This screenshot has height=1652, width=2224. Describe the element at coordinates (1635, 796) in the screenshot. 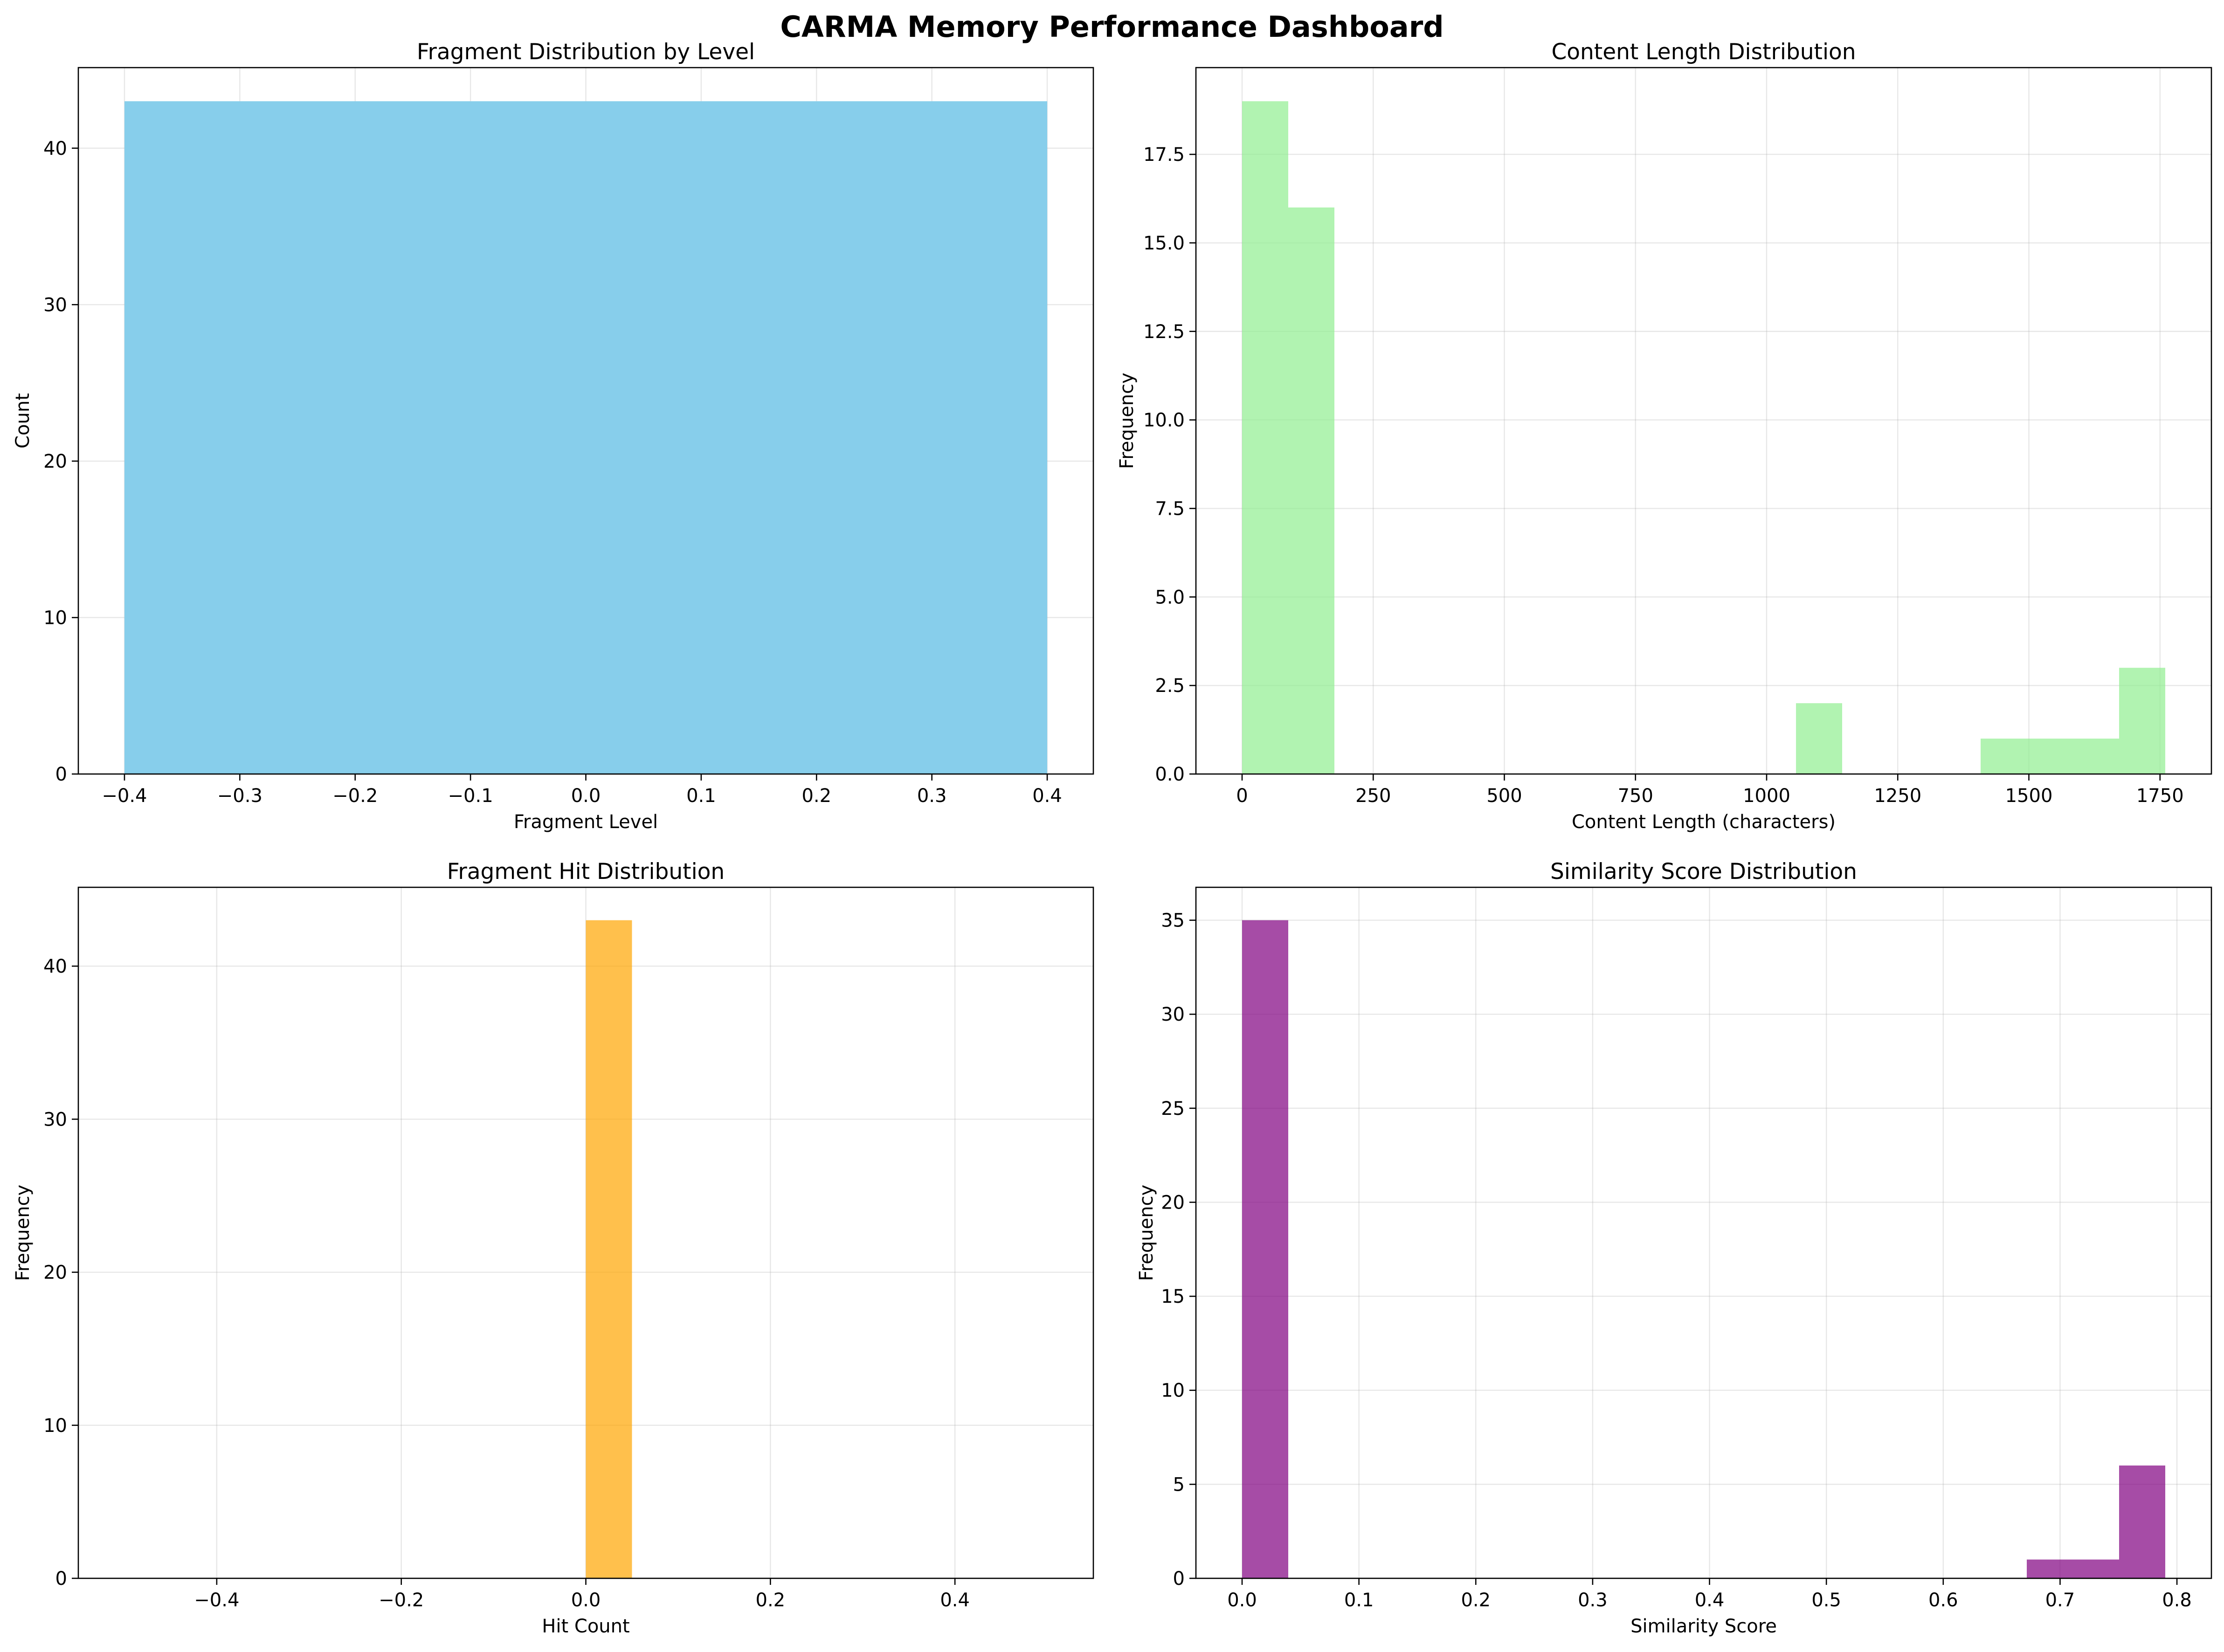

I see `x-tick-label: 750` at that location.